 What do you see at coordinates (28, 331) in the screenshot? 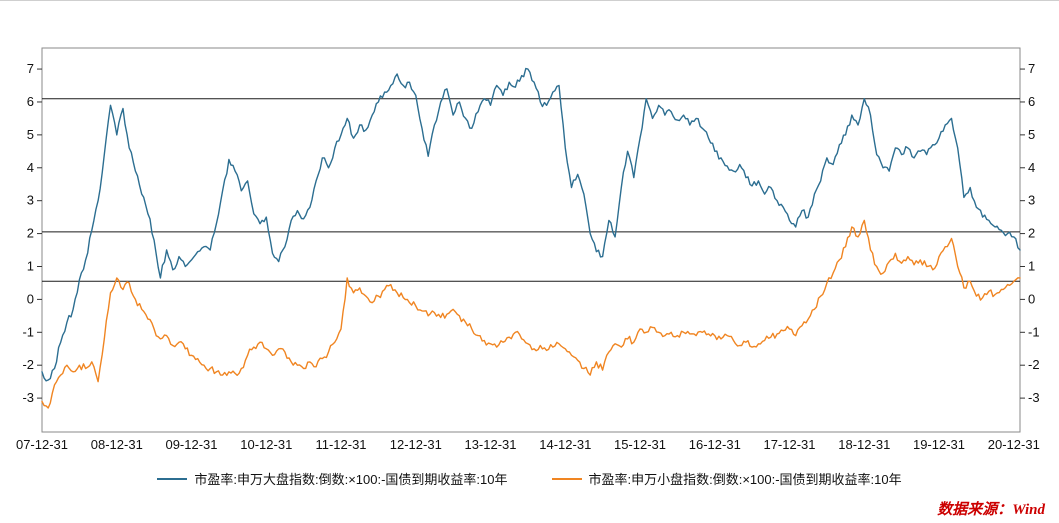
I see `y-axis-label-left: -1` at bounding box center [28, 331].